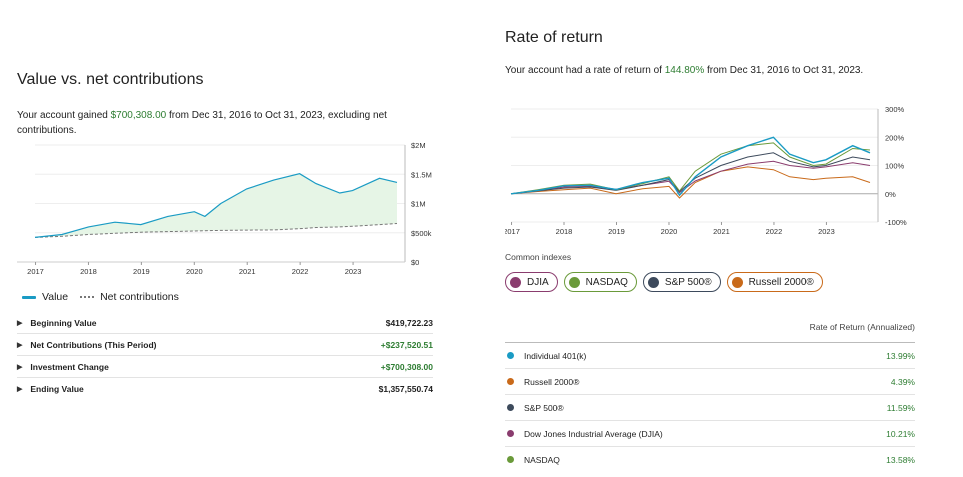  What do you see at coordinates (55, 297) in the screenshot?
I see `value-legend-label: Value` at bounding box center [55, 297].